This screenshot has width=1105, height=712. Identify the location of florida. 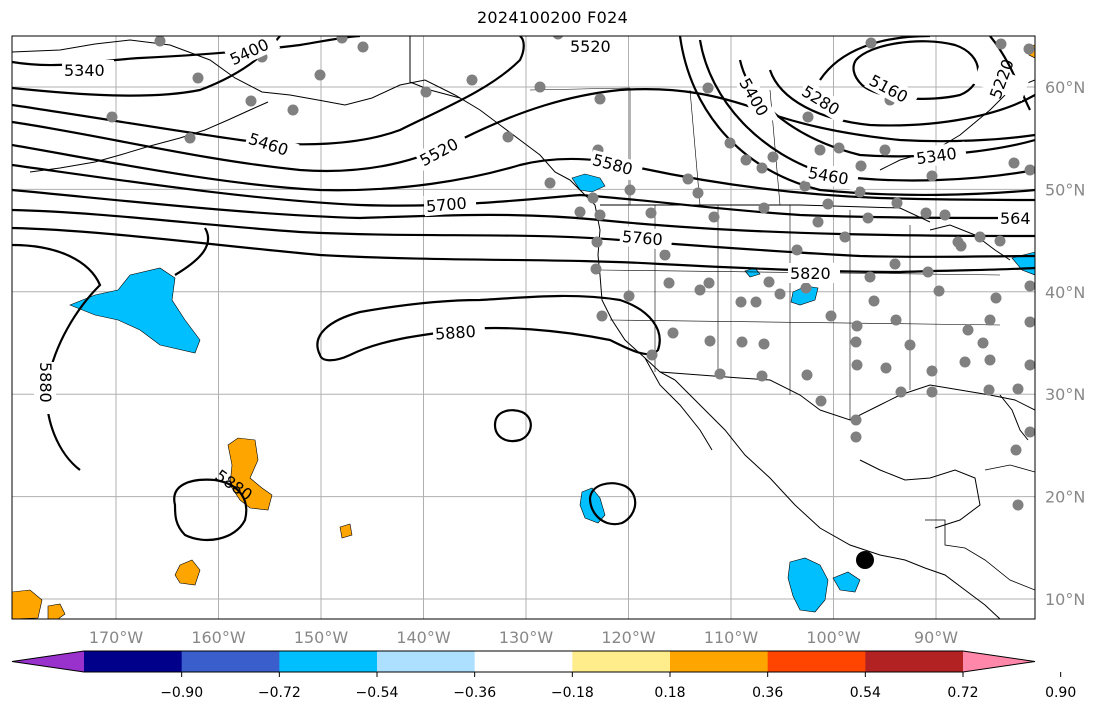
(1014, 417).